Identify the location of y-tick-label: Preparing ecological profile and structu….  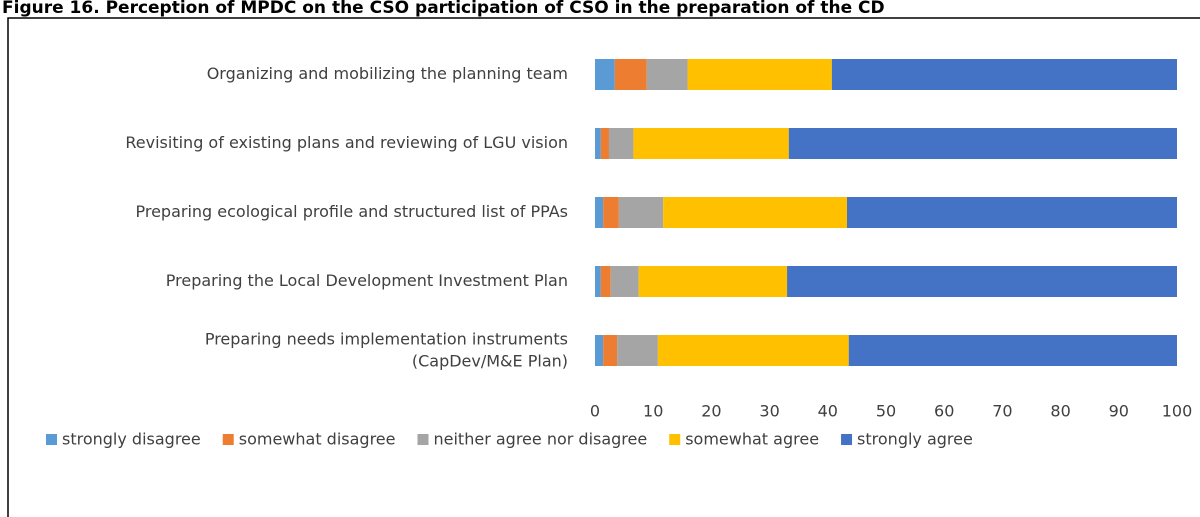
(351, 211).